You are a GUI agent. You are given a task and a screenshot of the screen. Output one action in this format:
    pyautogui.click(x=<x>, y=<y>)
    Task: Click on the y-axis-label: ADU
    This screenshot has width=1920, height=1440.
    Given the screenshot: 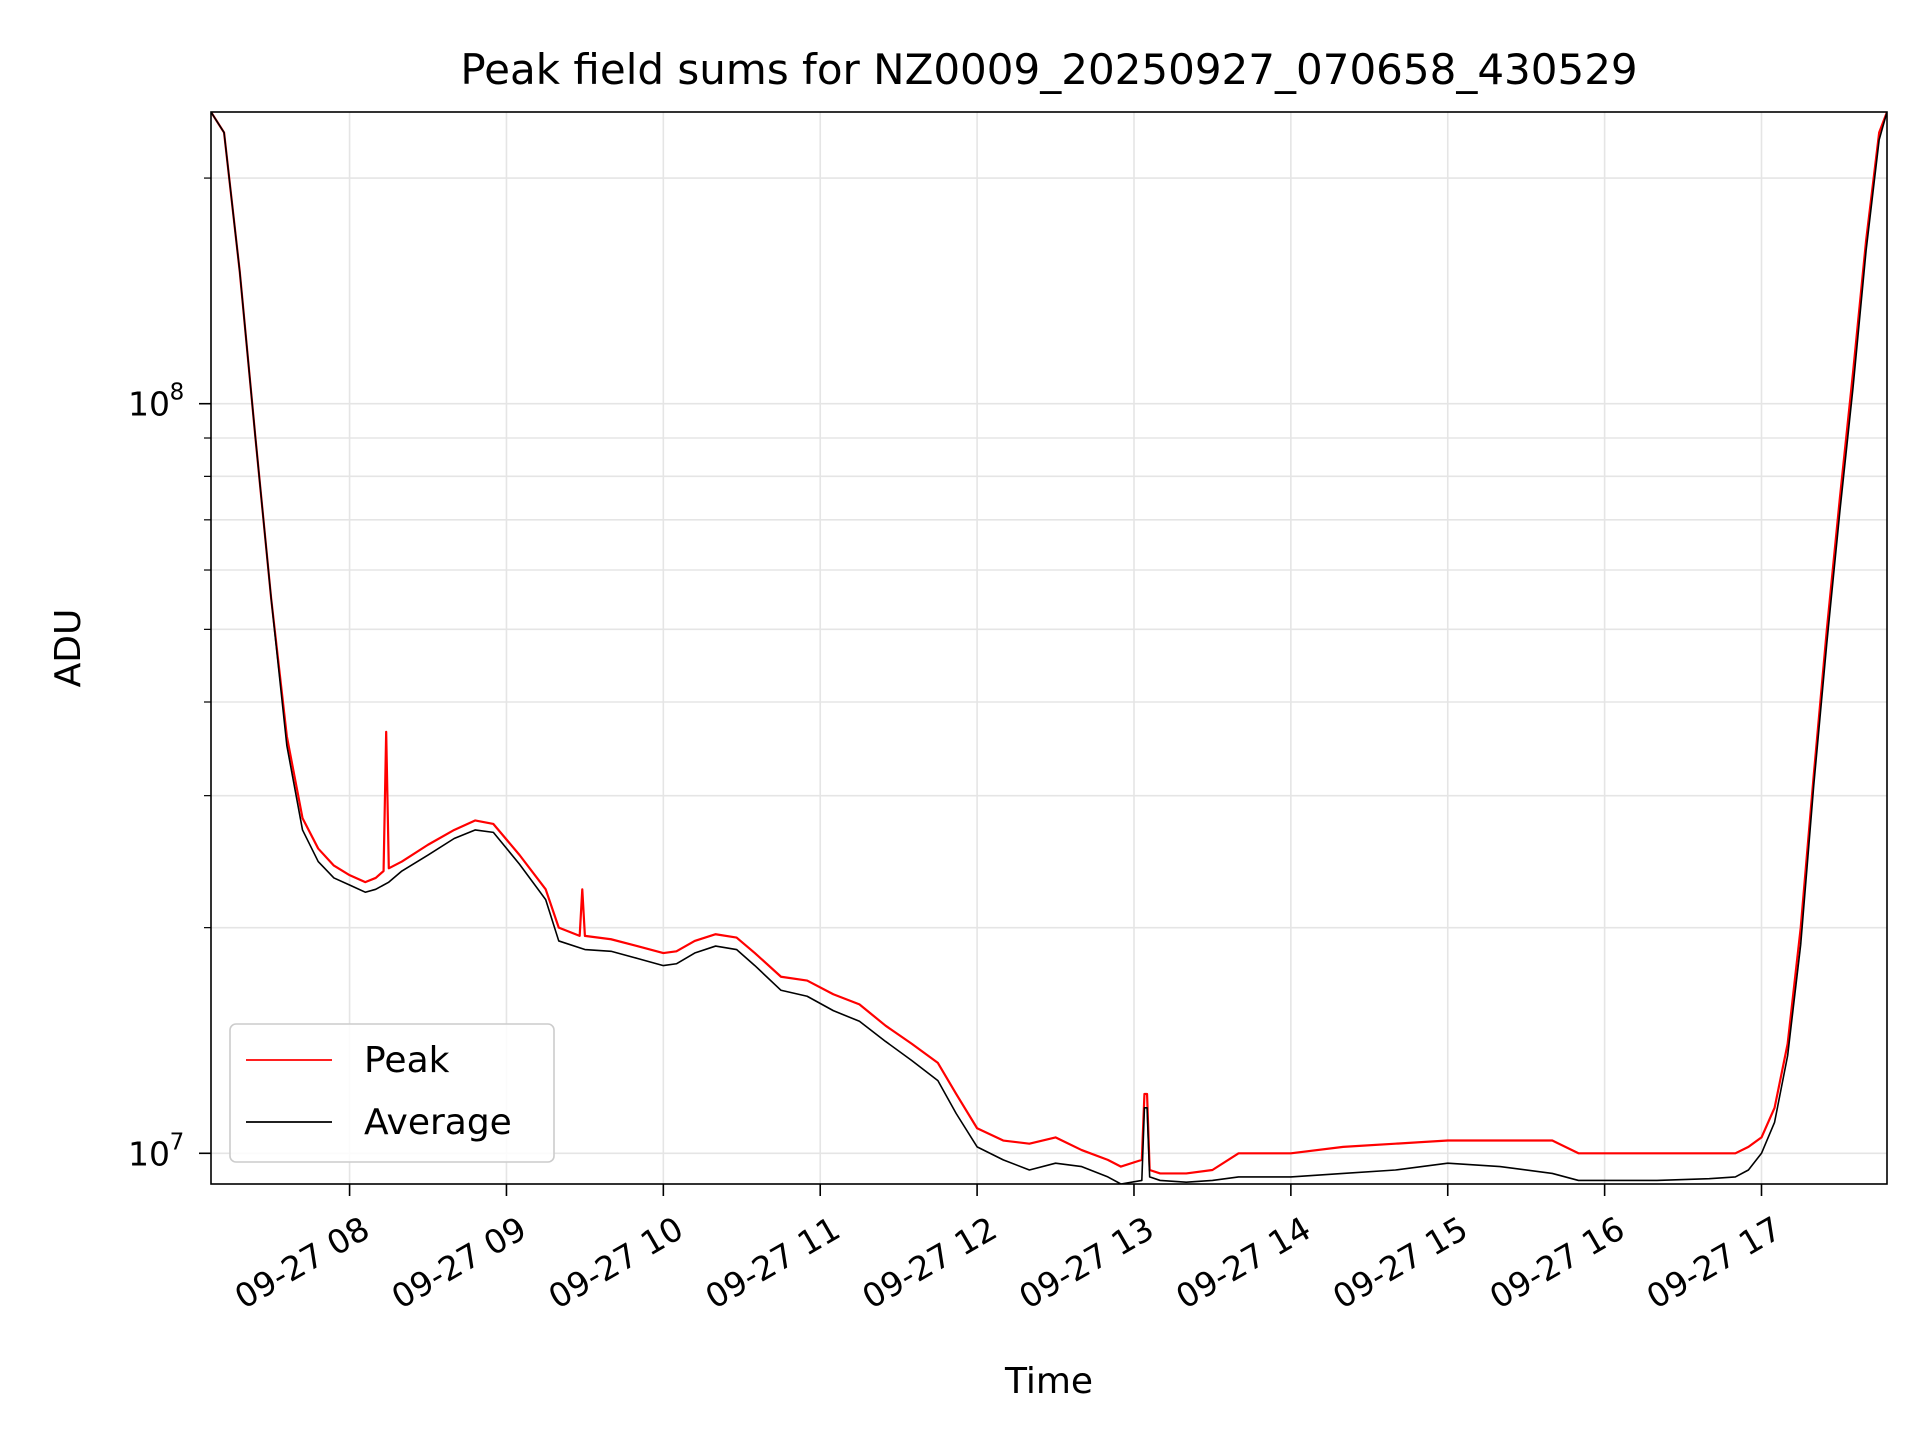 What is the action you would take?
    pyautogui.click(x=68, y=648)
    